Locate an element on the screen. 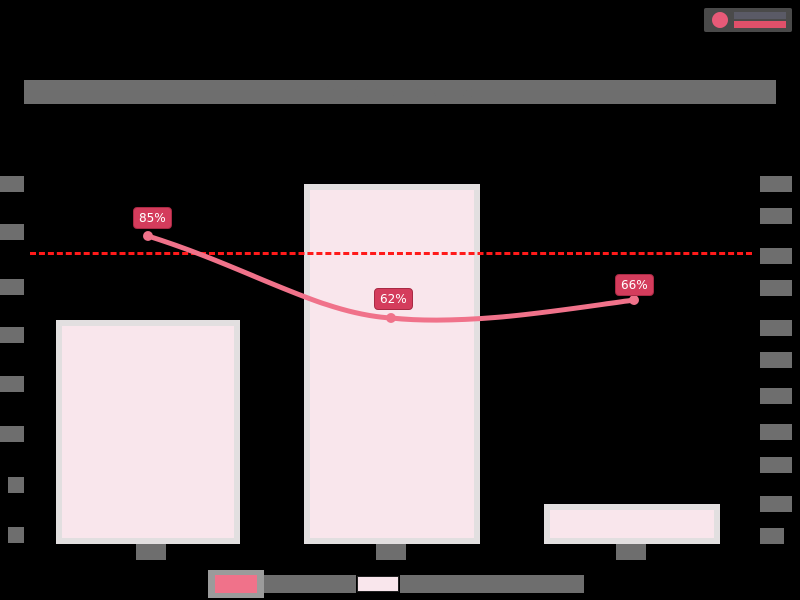 The image size is (800, 600). logo-text-bottom is located at coordinates (760, 24).